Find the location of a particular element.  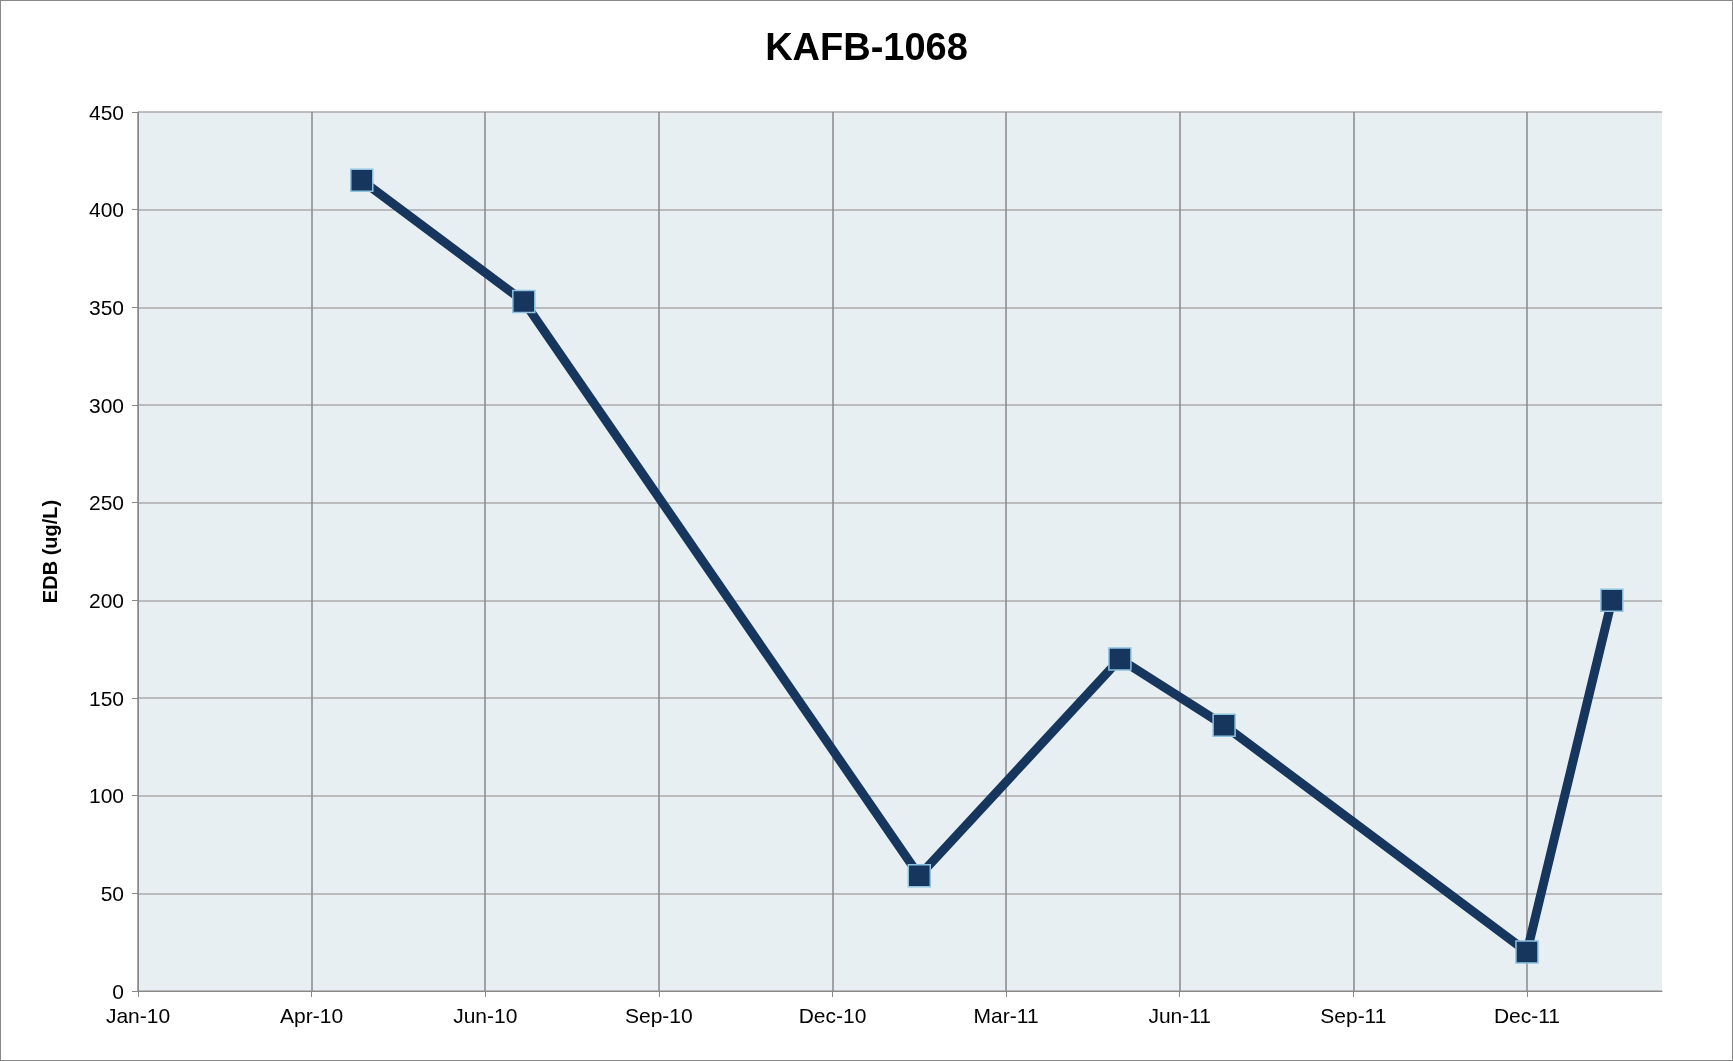

x-tick-label: Jun-11 is located at coordinates (1180, 1015).